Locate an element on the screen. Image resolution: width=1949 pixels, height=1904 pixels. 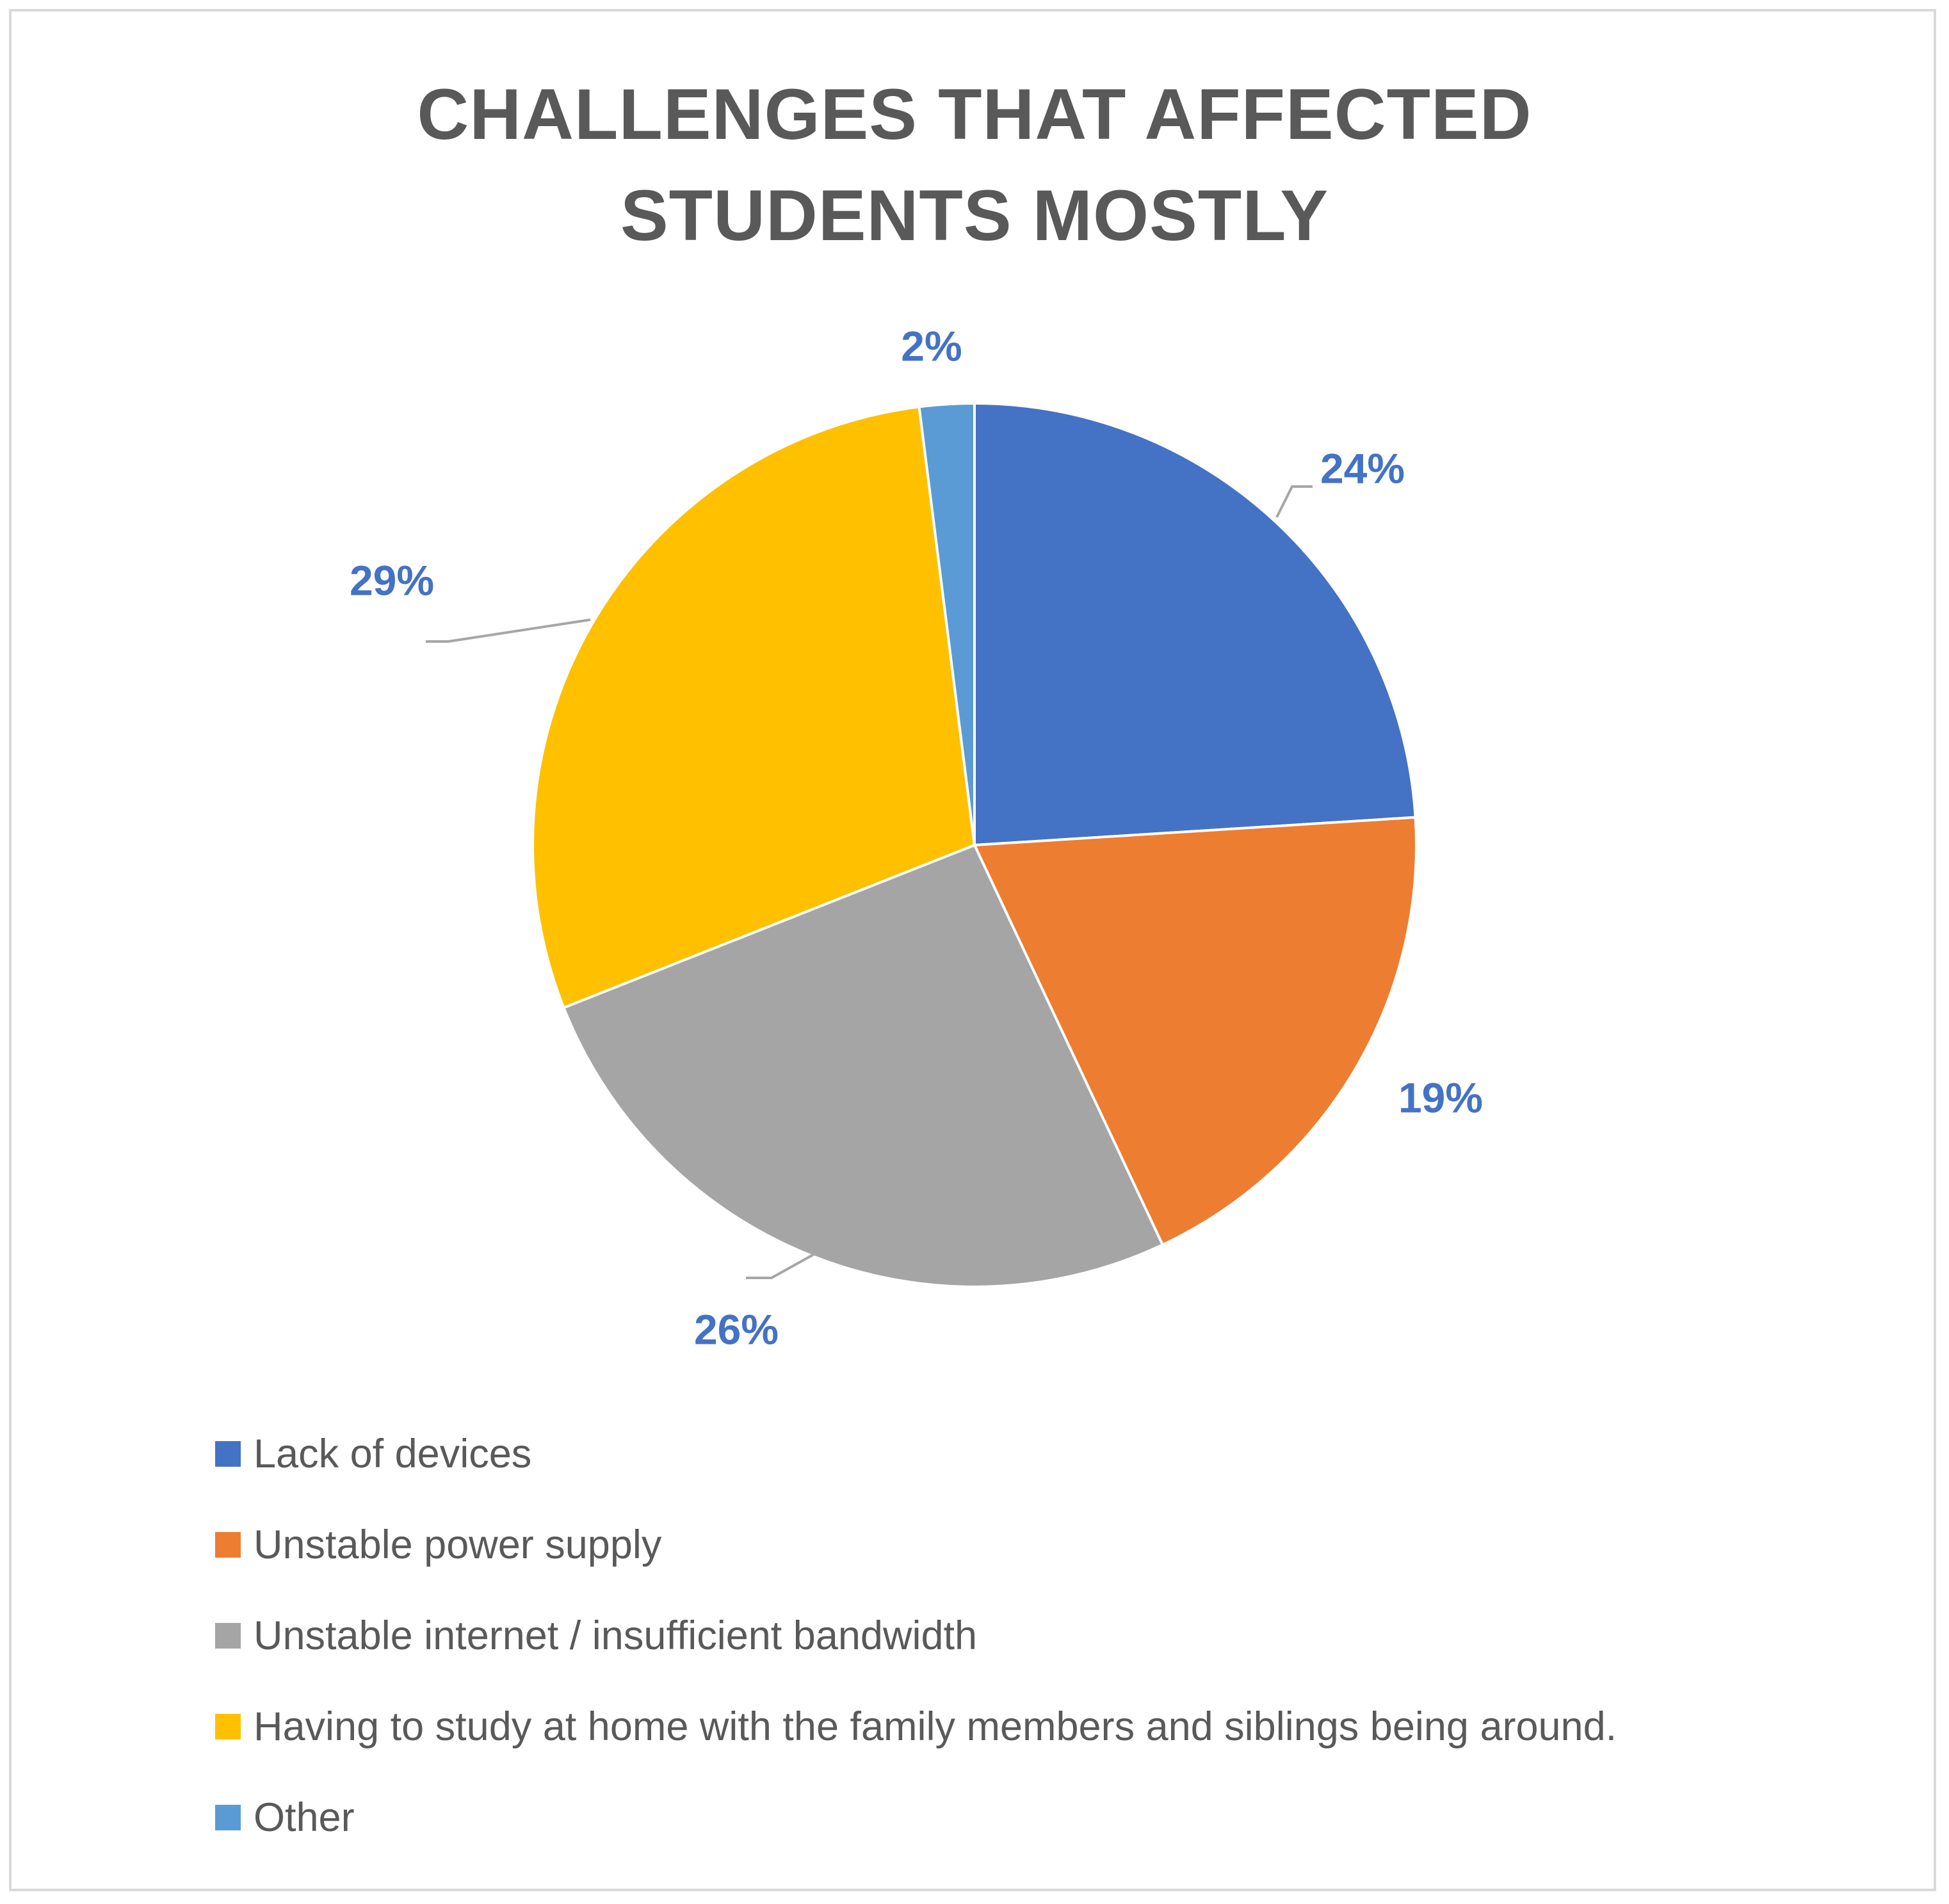
chart-title: CHALLENGES THAT AFFECTED STUDENTS MOSTLY is located at coordinates (974, 164).